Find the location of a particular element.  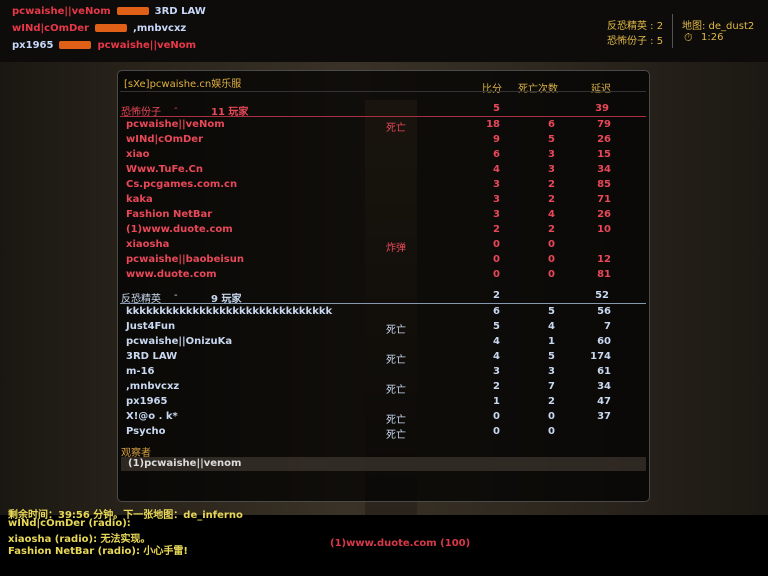

player-deaths: 1 is located at coordinates (551, 341).